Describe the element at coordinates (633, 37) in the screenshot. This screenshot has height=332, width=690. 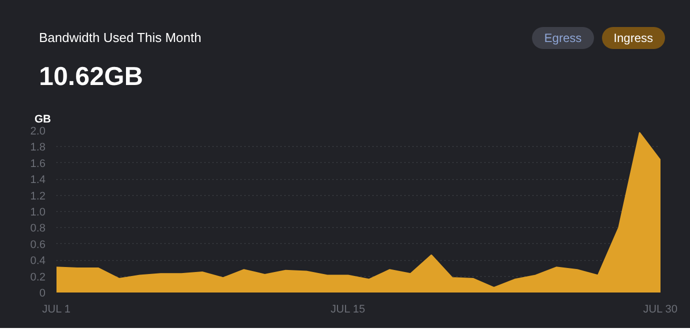
I see `text: Ingress` at that location.